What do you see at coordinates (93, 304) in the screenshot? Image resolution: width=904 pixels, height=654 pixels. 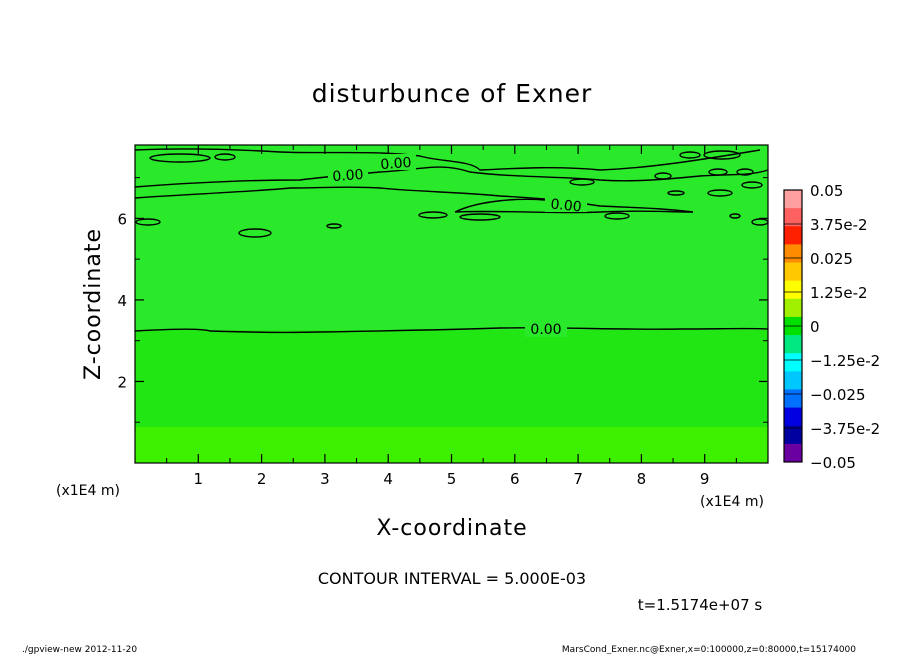 I see `y-axis-label: Z-coordinate` at bounding box center [93, 304].